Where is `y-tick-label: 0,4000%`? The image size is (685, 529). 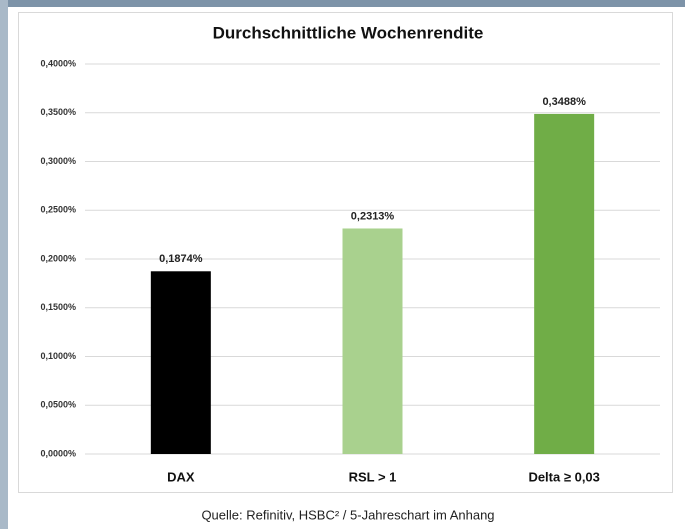
y-tick-label: 0,4000% is located at coordinates (58, 63).